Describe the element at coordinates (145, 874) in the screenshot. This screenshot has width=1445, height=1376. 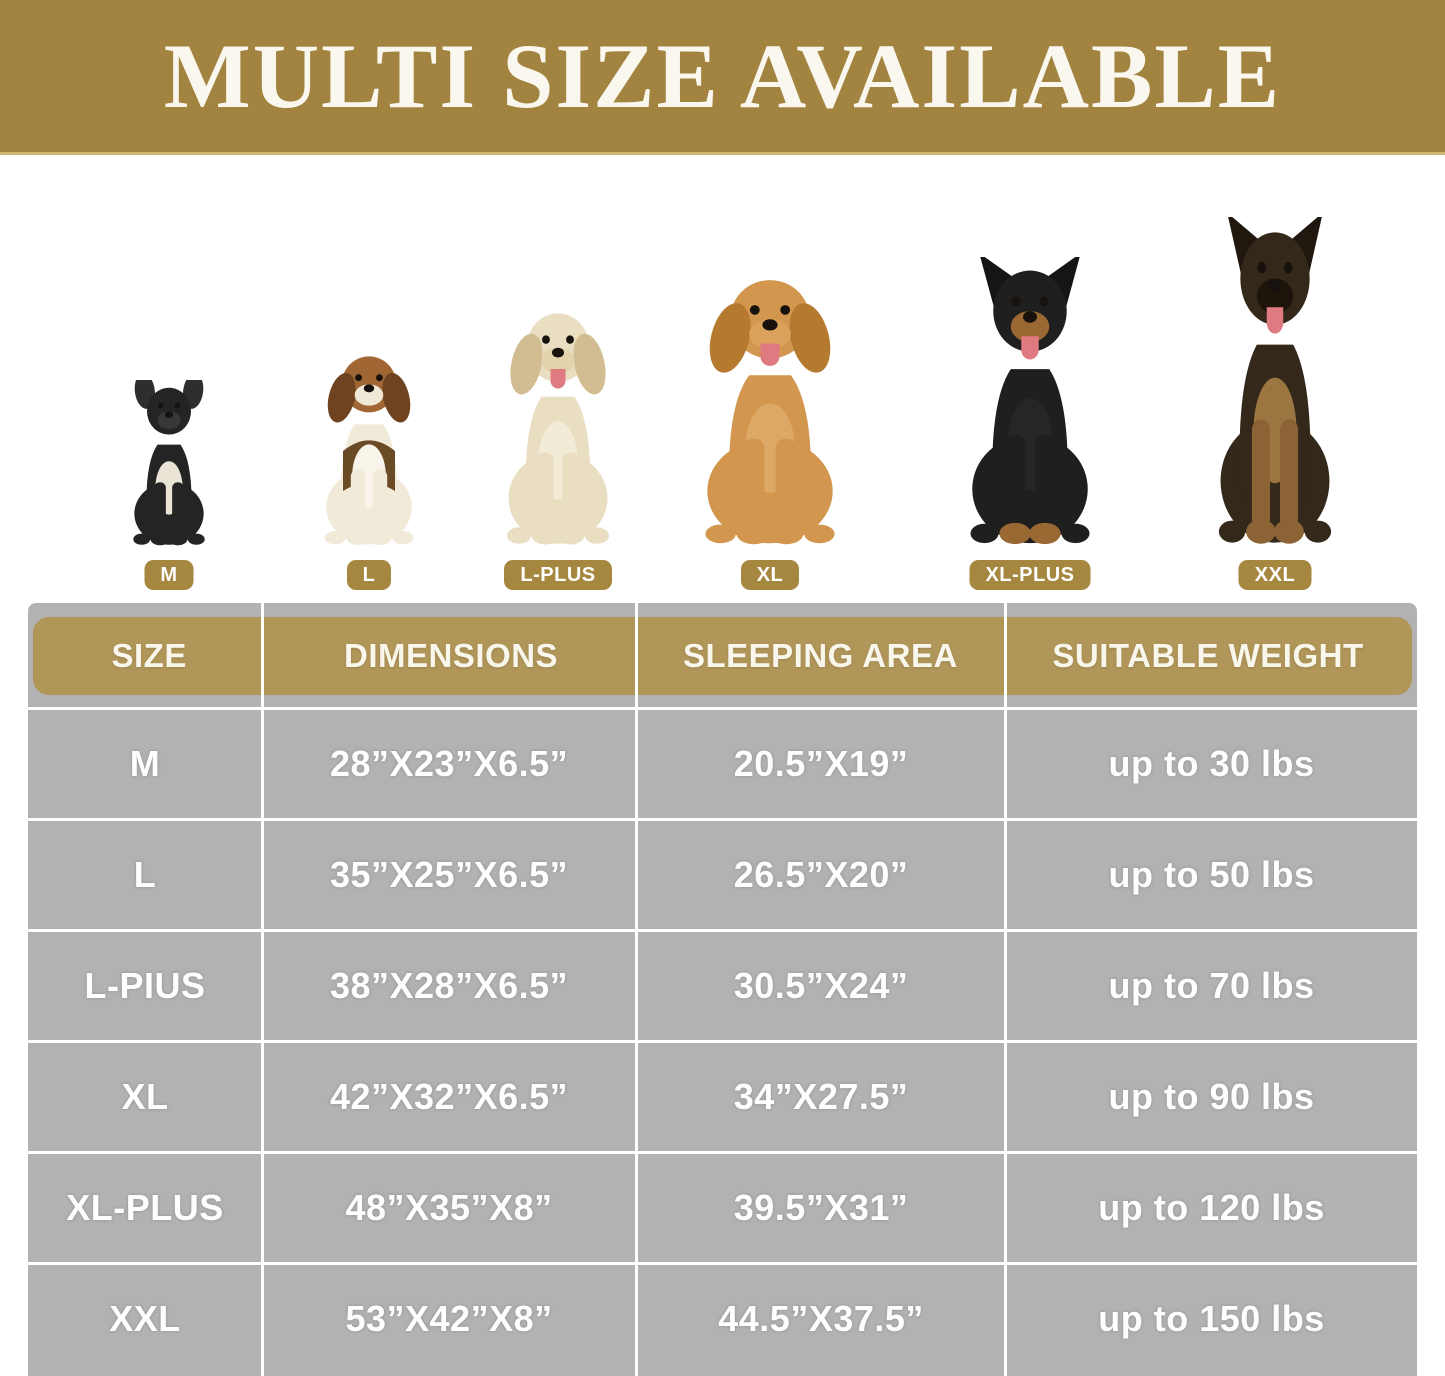
I see `table-cell: L` at that location.